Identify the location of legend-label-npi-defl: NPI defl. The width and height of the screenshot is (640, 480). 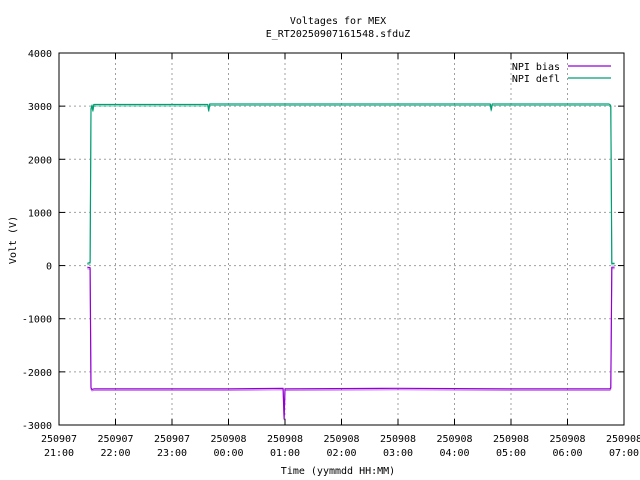
(536, 79).